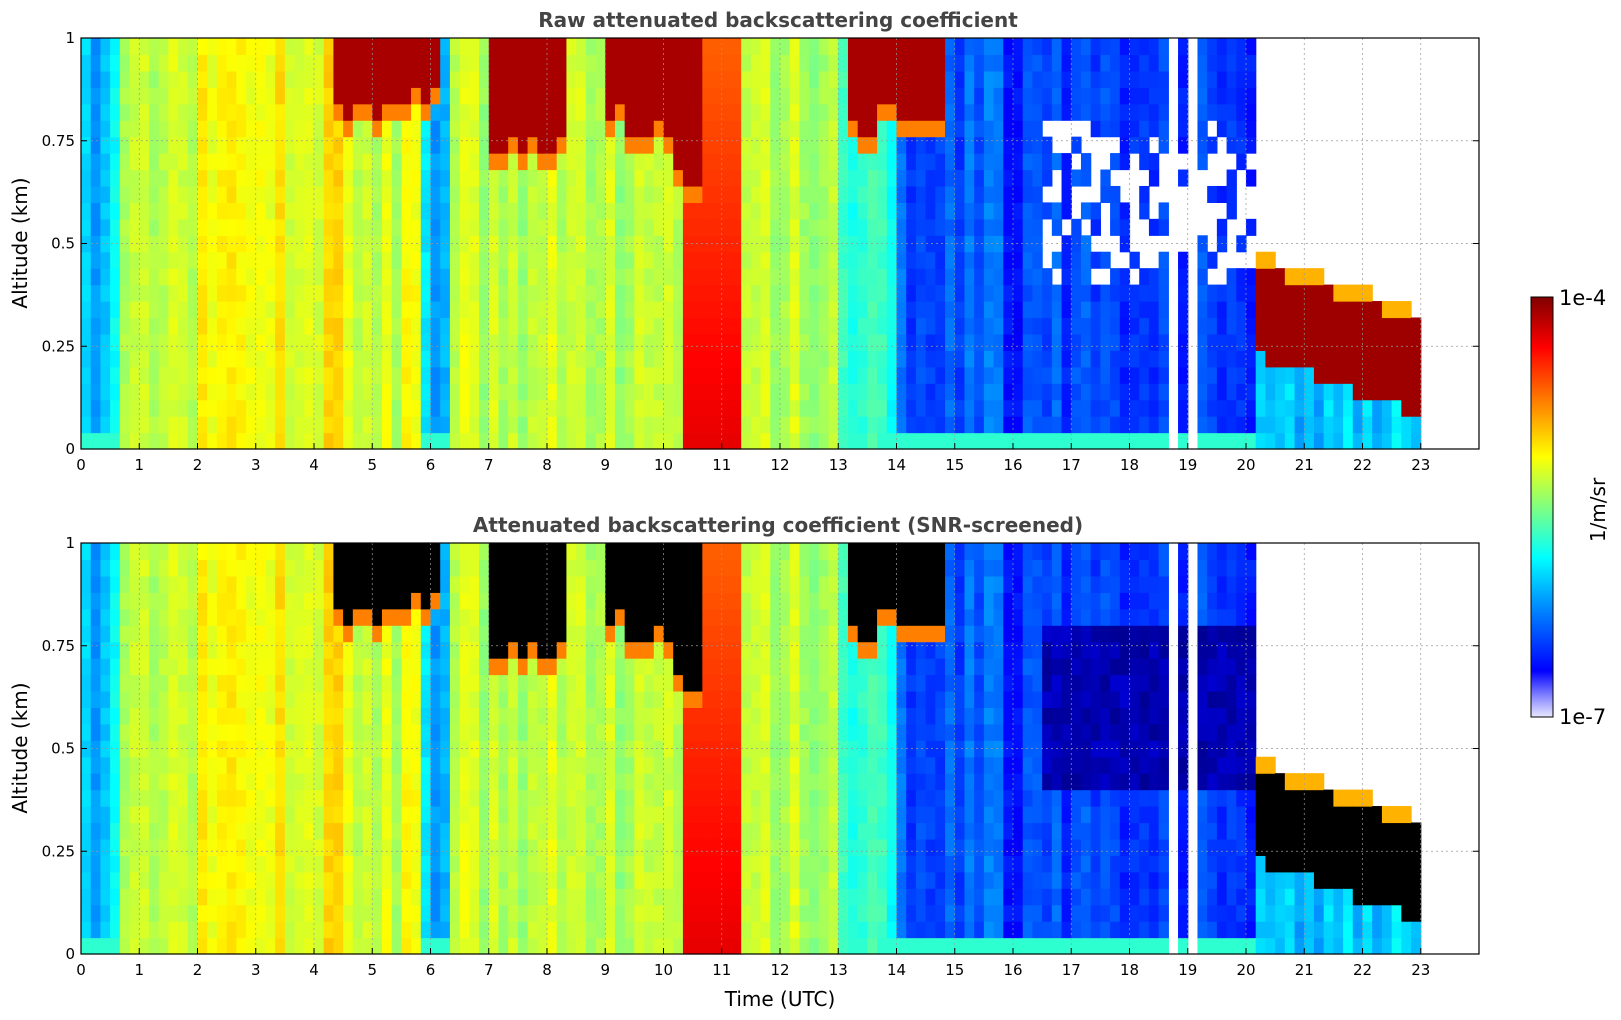  Describe the element at coordinates (314, 465) in the screenshot. I see `x-tick-label: 4` at that location.